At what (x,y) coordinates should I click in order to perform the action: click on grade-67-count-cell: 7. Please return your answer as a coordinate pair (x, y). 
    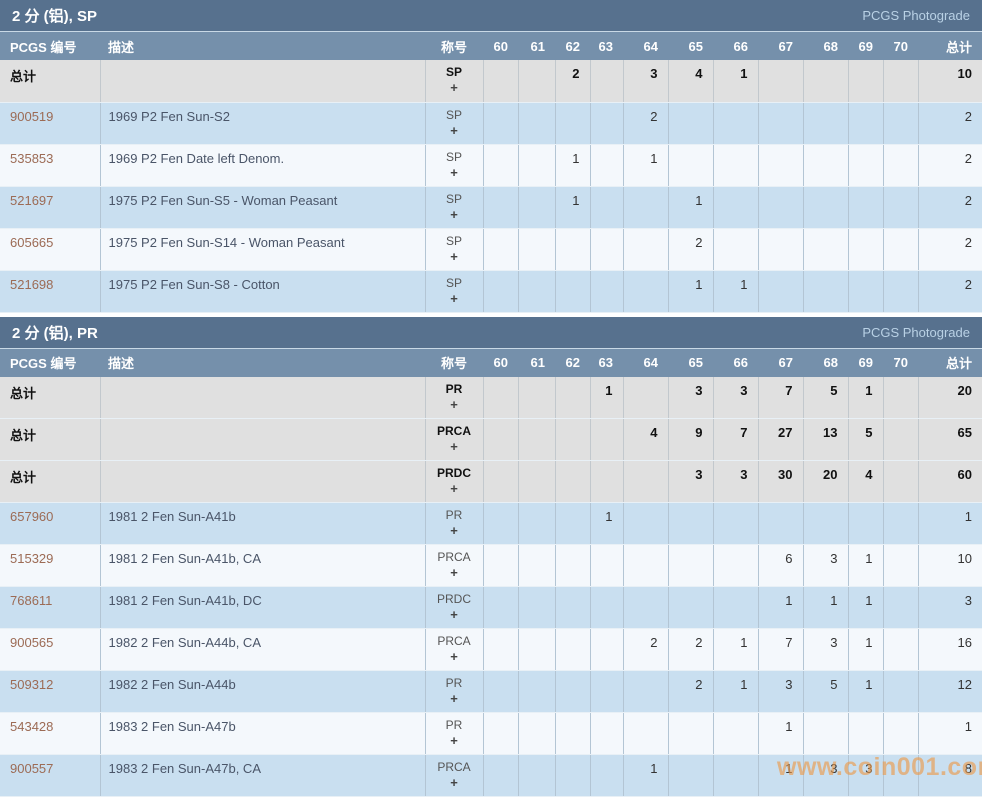
    Looking at the image, I should click on (781, 397).